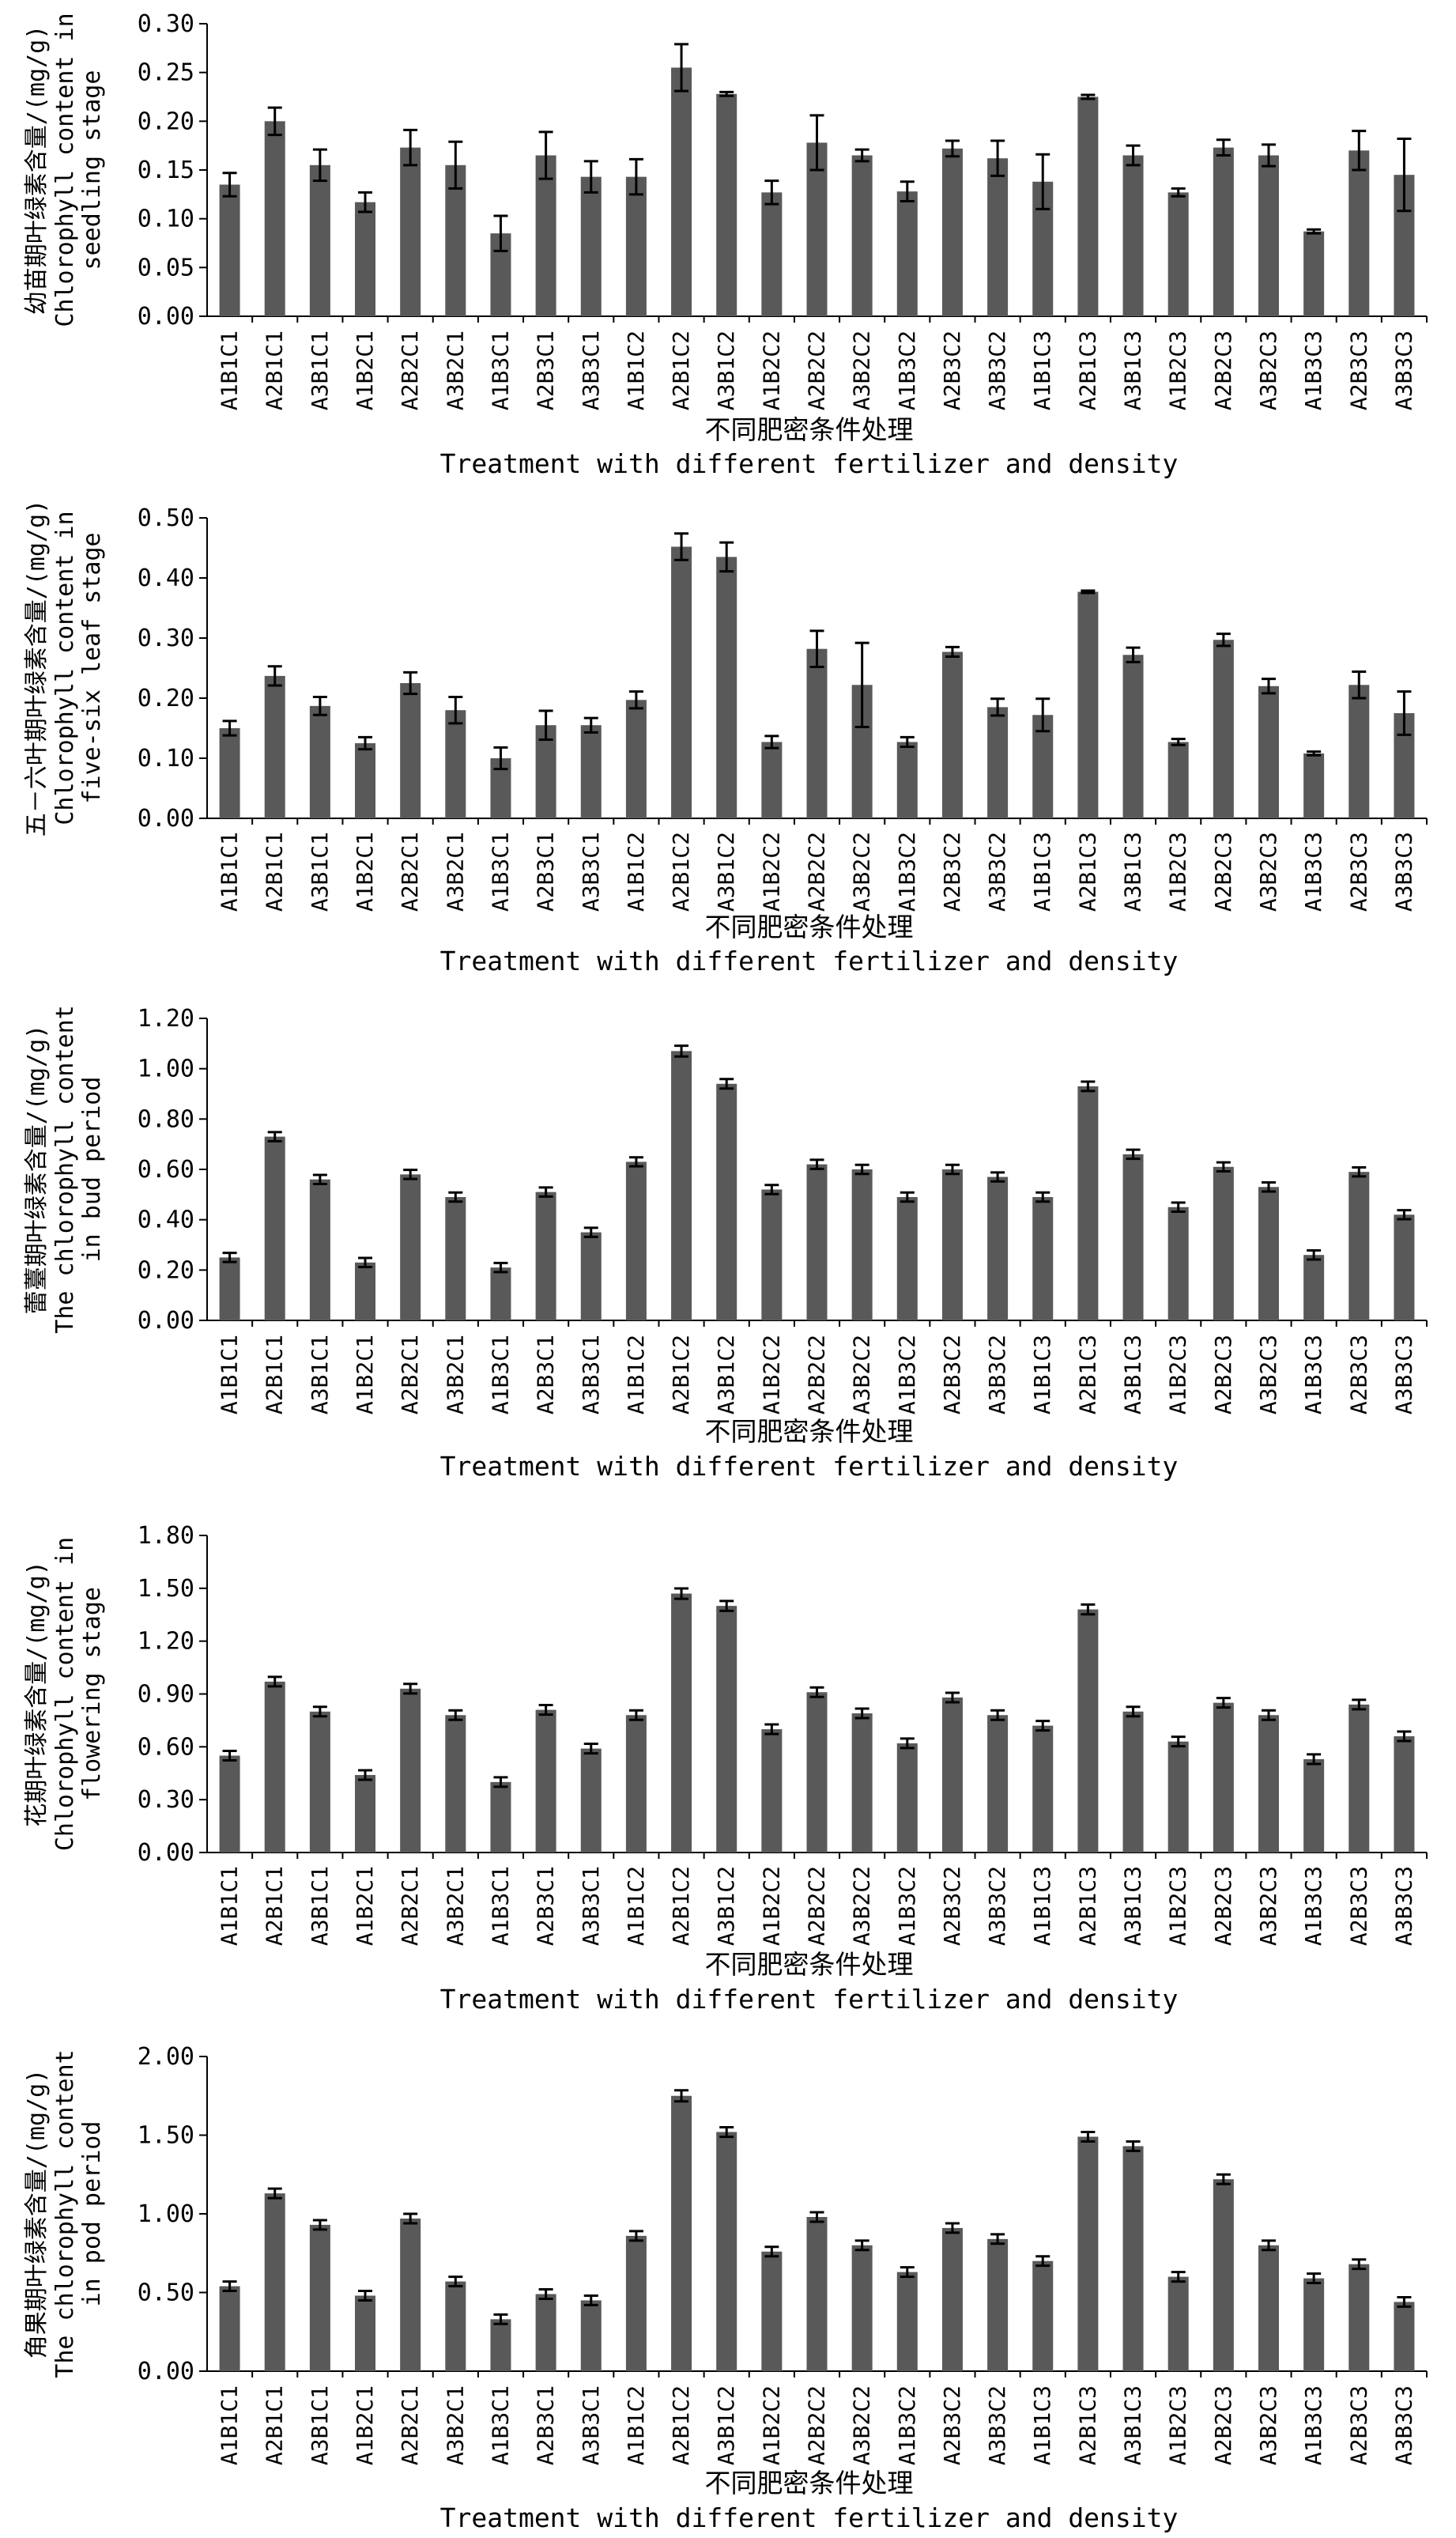  I want to click on category-label: A2B1C1, so click(275, 872).